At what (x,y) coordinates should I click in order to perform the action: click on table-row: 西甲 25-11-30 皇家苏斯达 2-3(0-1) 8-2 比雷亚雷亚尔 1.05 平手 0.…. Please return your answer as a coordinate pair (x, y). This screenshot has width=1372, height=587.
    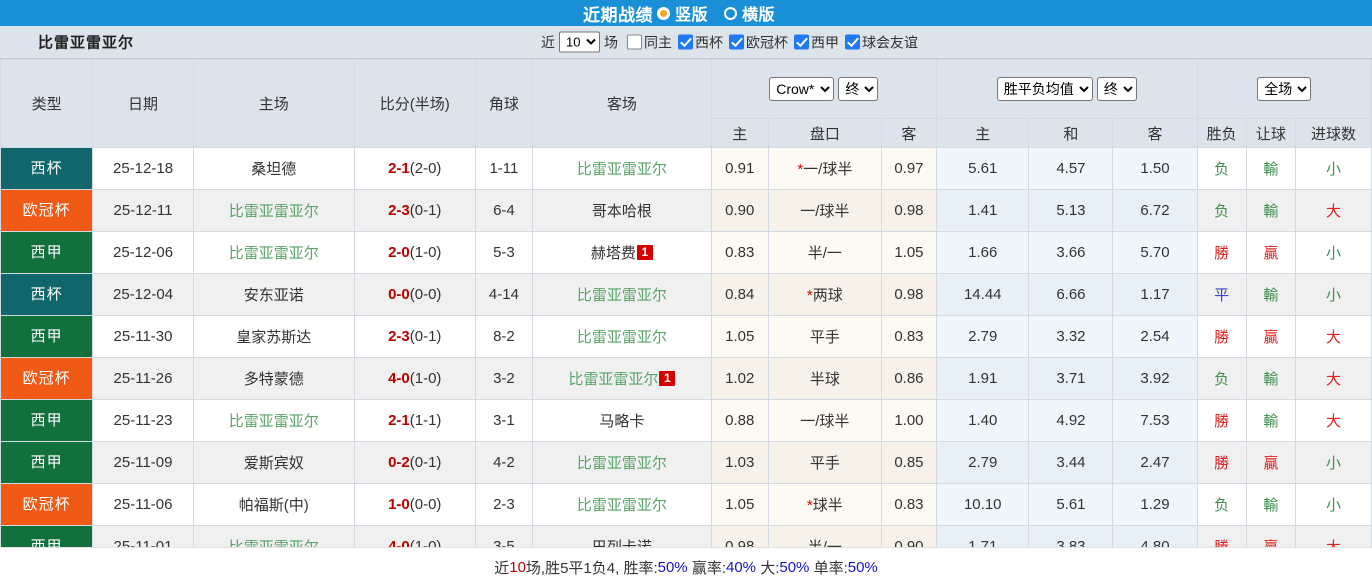
    Looking at the image, I should click on (686, 336).